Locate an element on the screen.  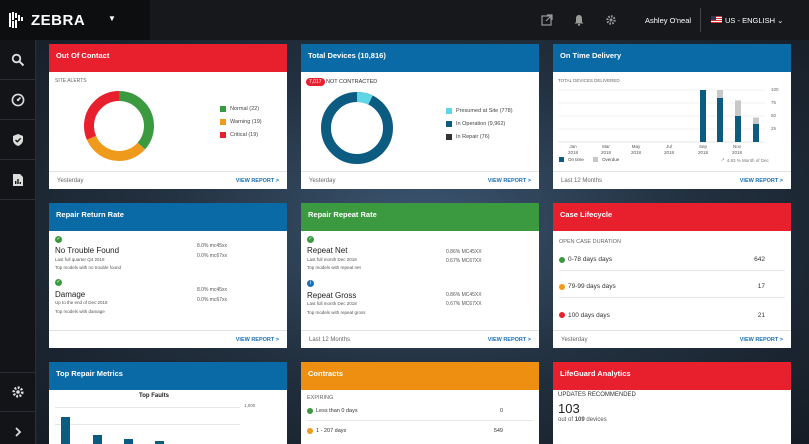
case-duration-row: 0-78 days days 642 is located at coordinates (672, 260).